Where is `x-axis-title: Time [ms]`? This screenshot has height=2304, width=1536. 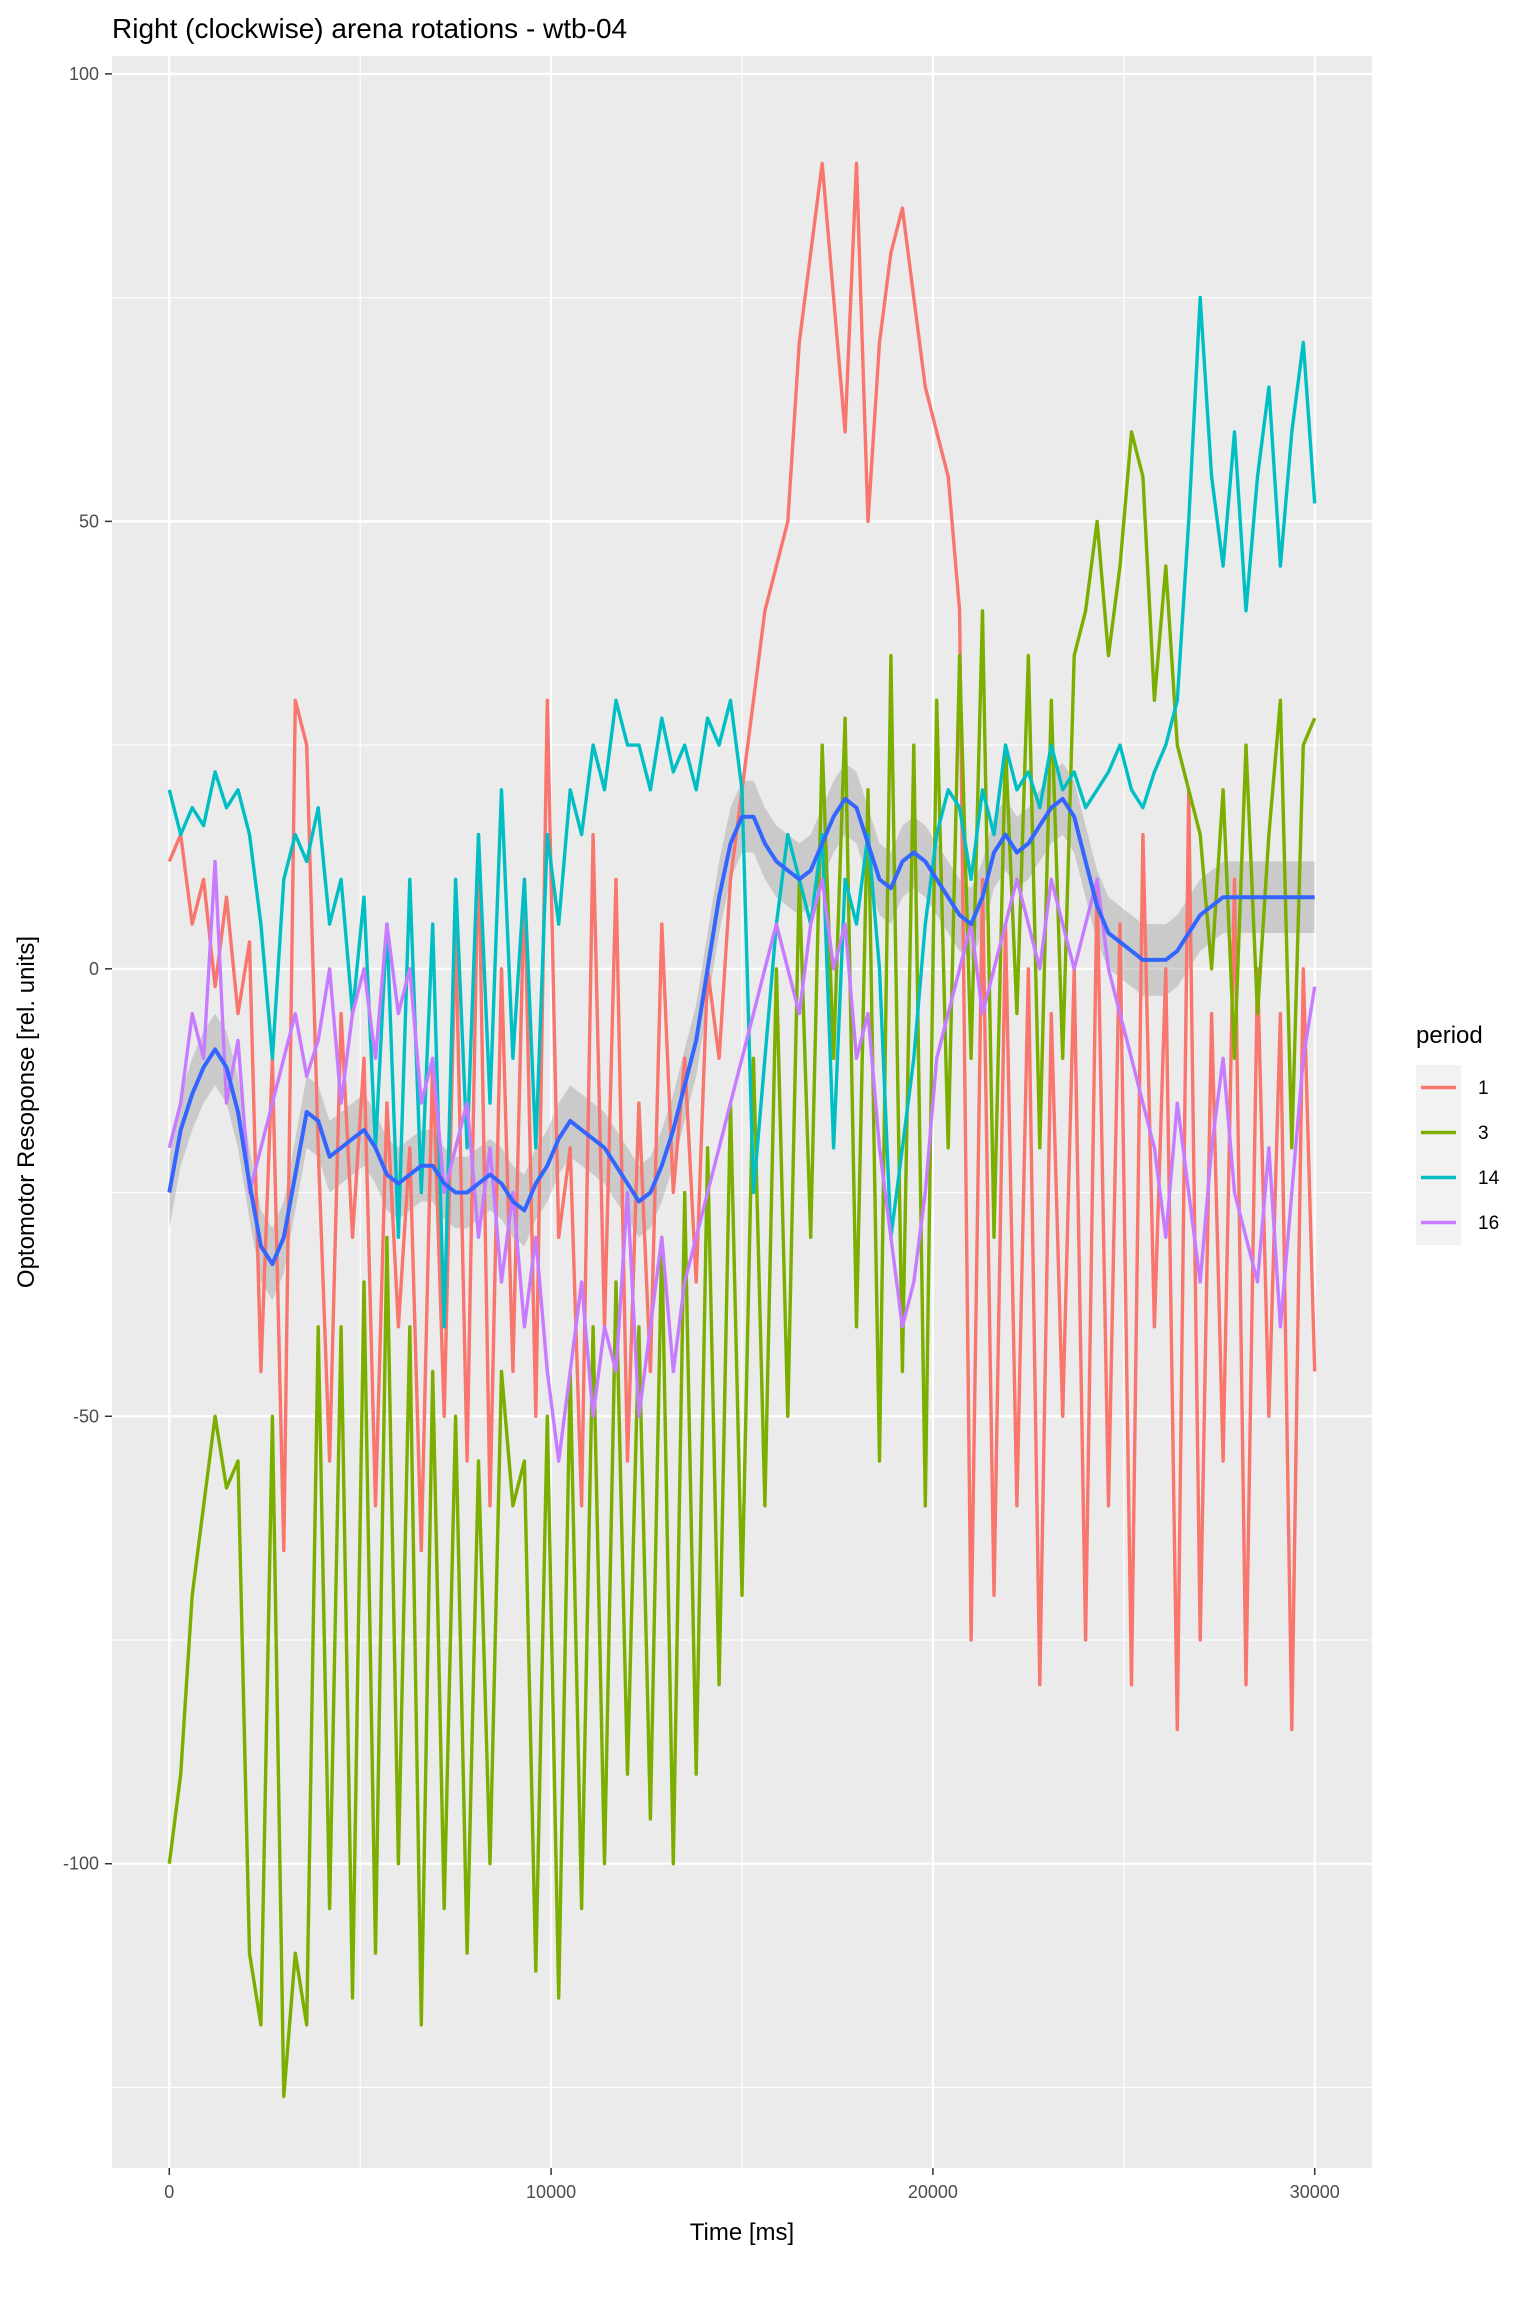 x-axis-title: Time [ms] is located at coordinates (742, 2232).